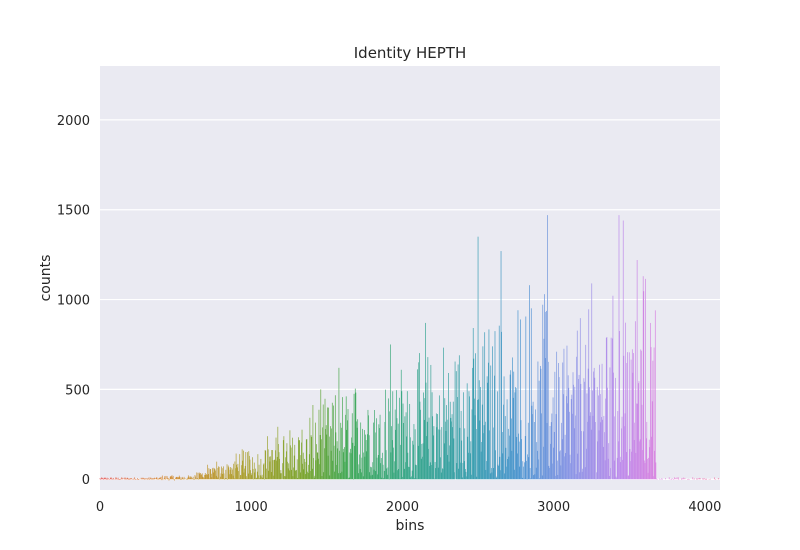 Image resolution: width=800 pixels, height=550 pixels. Describe the element at coordinates (704, 507) in the screenshot. I see `x-tick-label: 4000` at that location.